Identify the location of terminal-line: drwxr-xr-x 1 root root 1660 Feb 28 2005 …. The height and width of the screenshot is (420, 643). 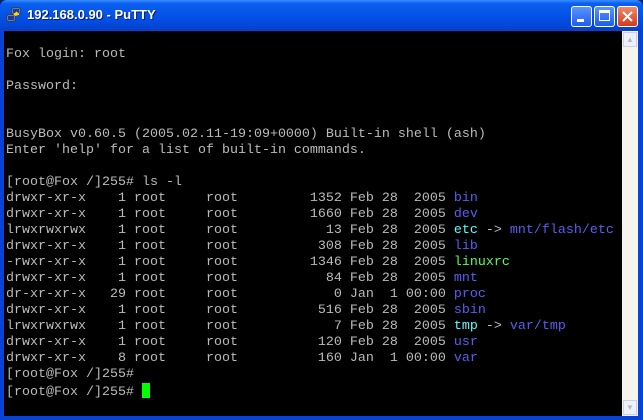
(310, 215).